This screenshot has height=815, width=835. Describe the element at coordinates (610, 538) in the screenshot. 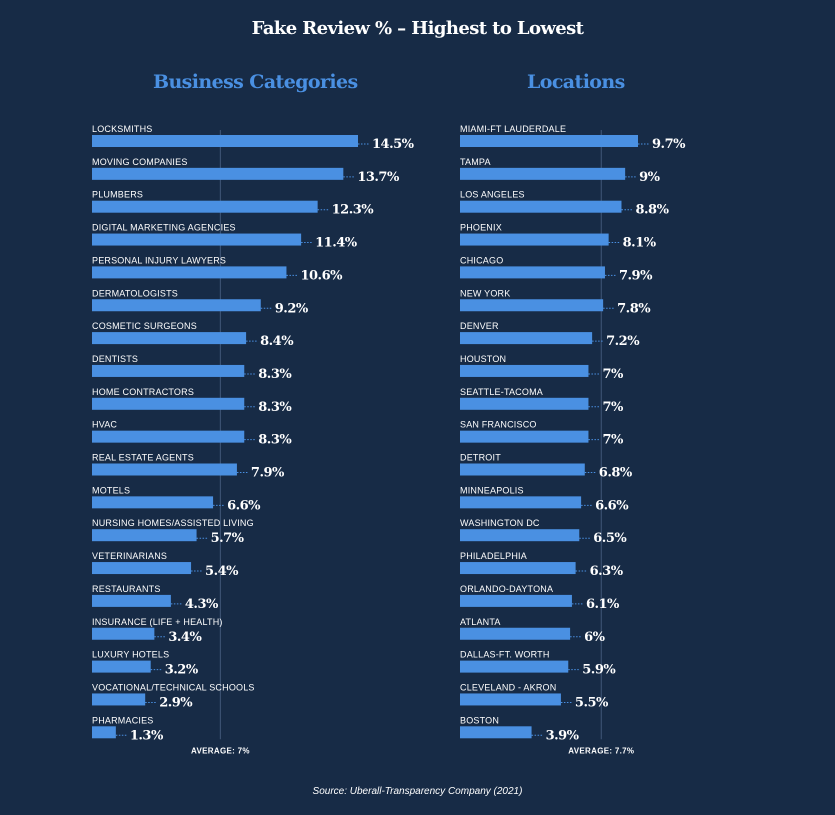

I see `location-value-label: 6.5%` at that location.